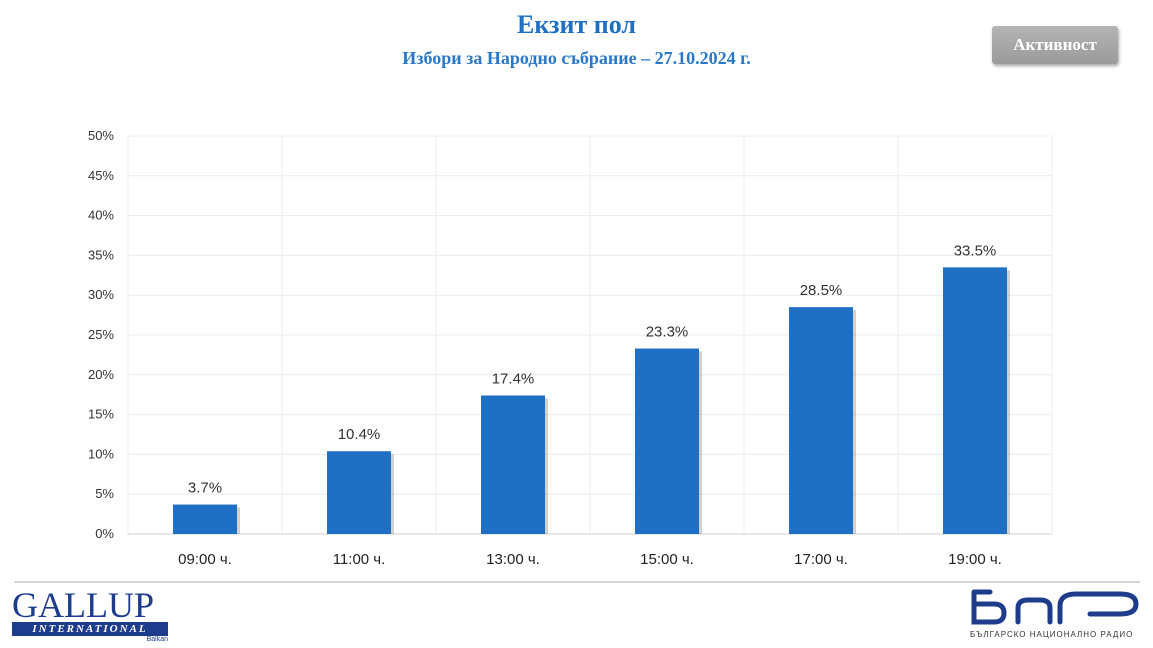 The height and width of the screenshot is (648, 1153). What do you see at coordinates (101, 414) in the screenshot?
I see `y-tick-label: 15%` at bounding box center [101, 414].